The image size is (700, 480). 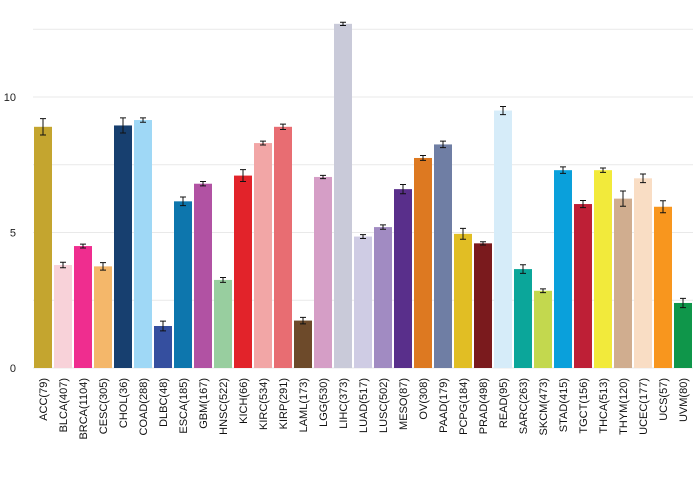 I want to click on x-tick-label: CESC(305), so click(x=104, y=406).